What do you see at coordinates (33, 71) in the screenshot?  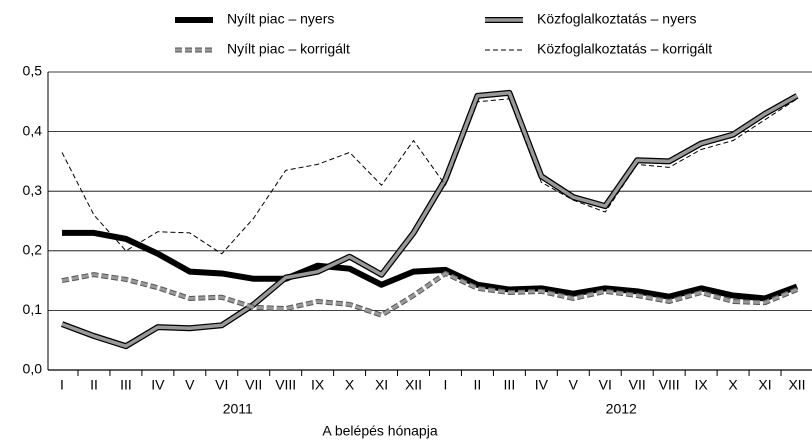 I see `y-tick-label: 0,5` at bounding box center [33, 71].